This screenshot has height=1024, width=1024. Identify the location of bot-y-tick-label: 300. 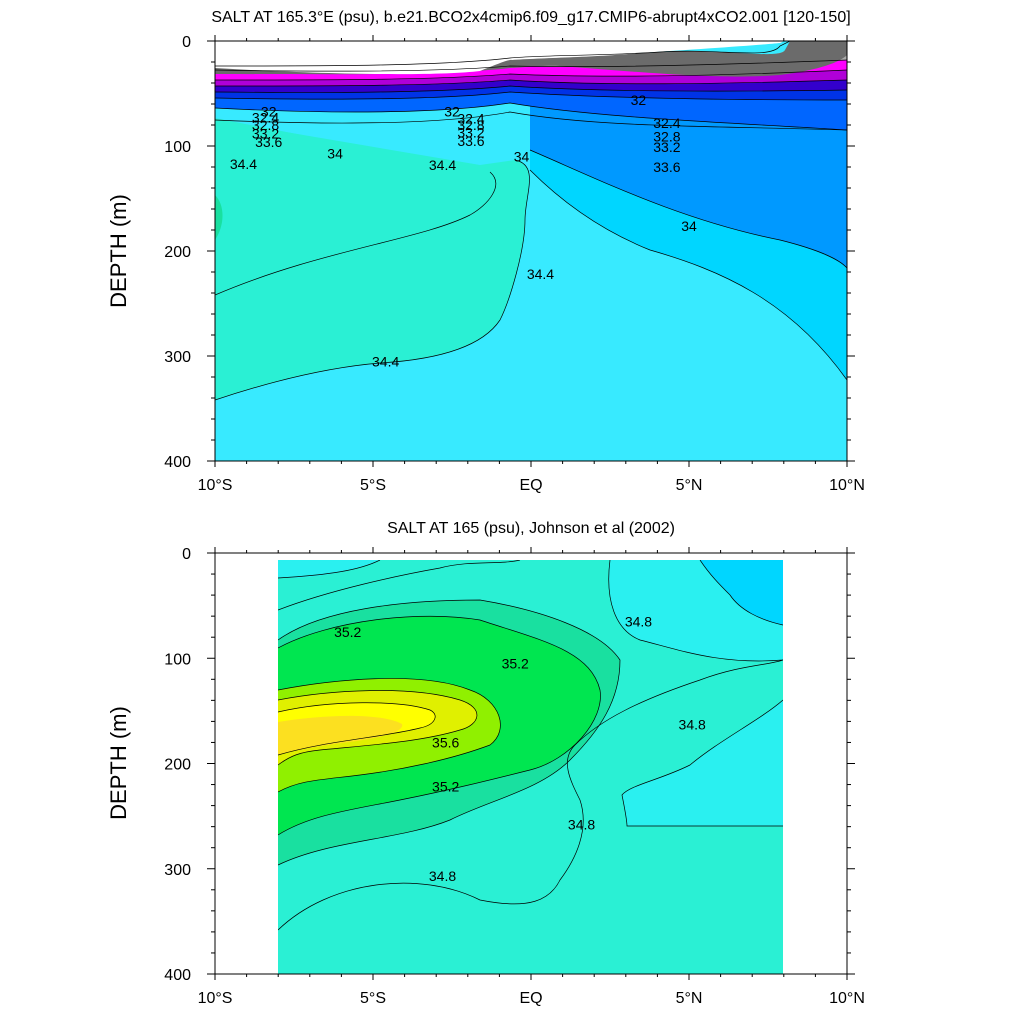
(177, 870).